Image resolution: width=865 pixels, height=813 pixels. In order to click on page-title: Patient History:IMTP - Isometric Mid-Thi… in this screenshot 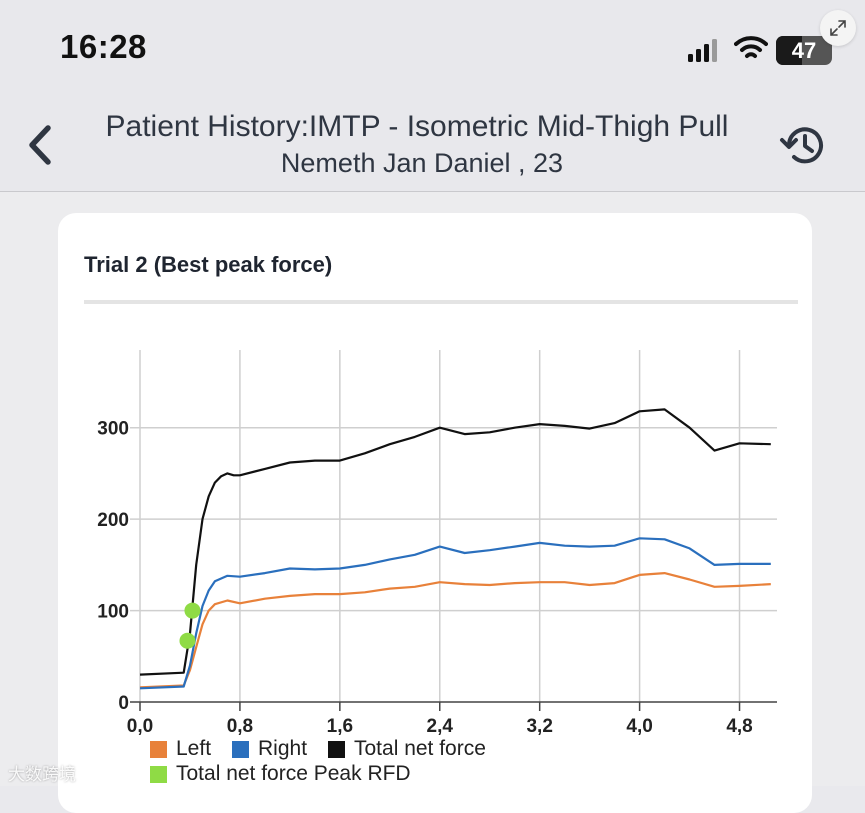, I will do `click(417, 126)`.